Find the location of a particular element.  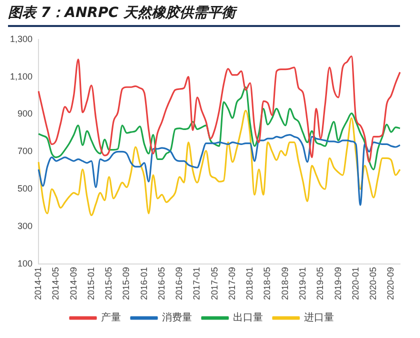

x-tick-label: 2018-09 is located at coordinates (285, 283).